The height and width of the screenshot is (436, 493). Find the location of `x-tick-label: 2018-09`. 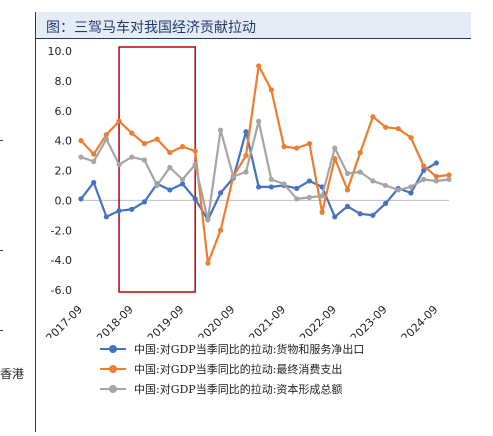

x-tick-label: 2018-09 is located at coordinates (115, 320).